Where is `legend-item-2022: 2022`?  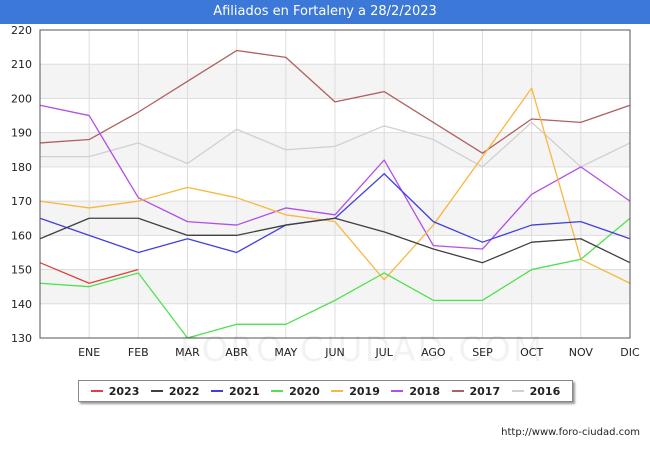 legend-item-2022: 2022 is located at coordinates (175, 391).